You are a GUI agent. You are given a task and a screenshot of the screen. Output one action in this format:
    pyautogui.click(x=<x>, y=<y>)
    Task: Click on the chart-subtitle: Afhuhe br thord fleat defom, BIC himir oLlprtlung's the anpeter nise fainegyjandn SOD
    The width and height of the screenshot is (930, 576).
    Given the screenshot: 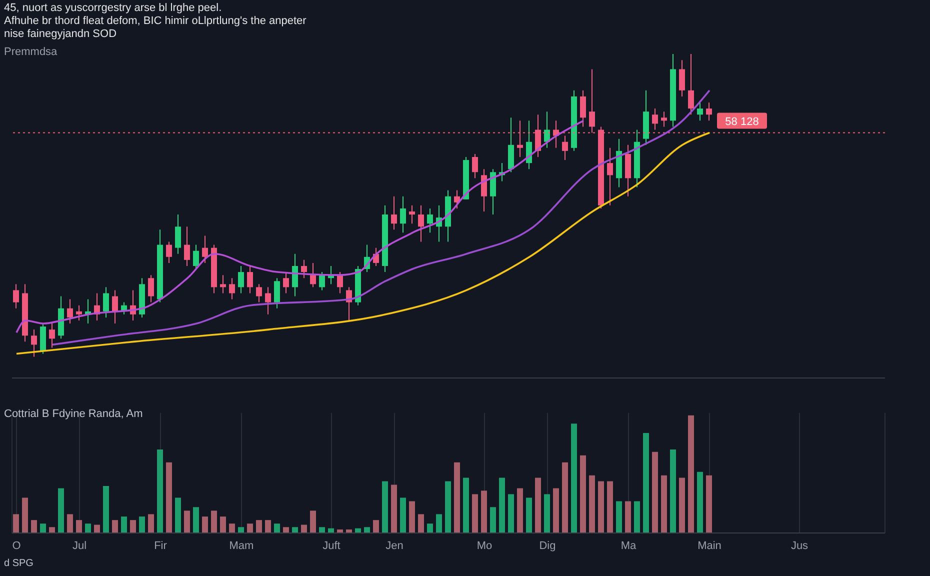 What is the action you would take?
    pyautogui.click(x=155, y=28)
    